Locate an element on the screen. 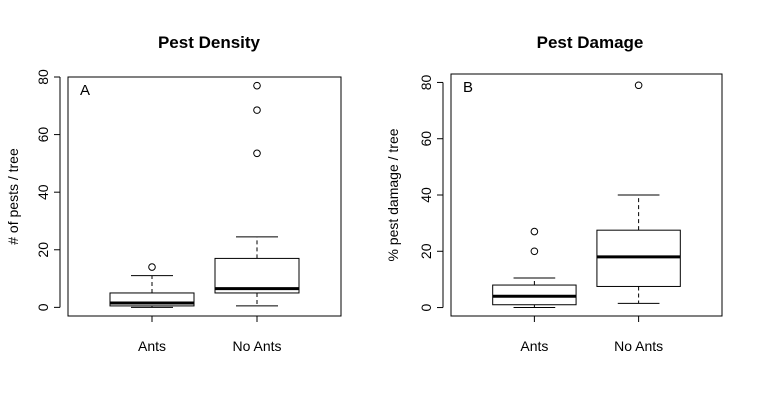  panel-b-label: B is located at coordinates (468, 87).